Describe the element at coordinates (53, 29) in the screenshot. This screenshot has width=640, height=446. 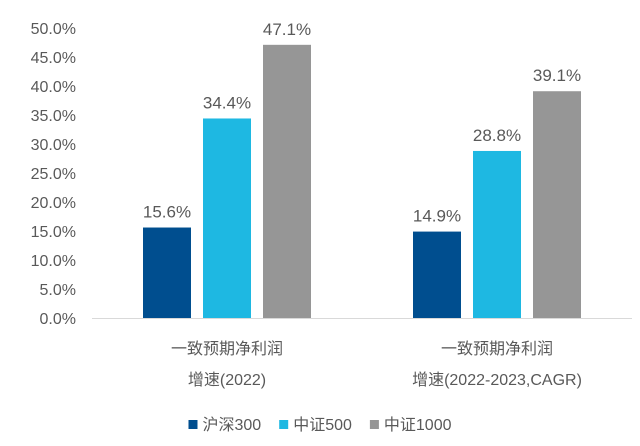
I see `y-tick-label: 50.0%` at that location.